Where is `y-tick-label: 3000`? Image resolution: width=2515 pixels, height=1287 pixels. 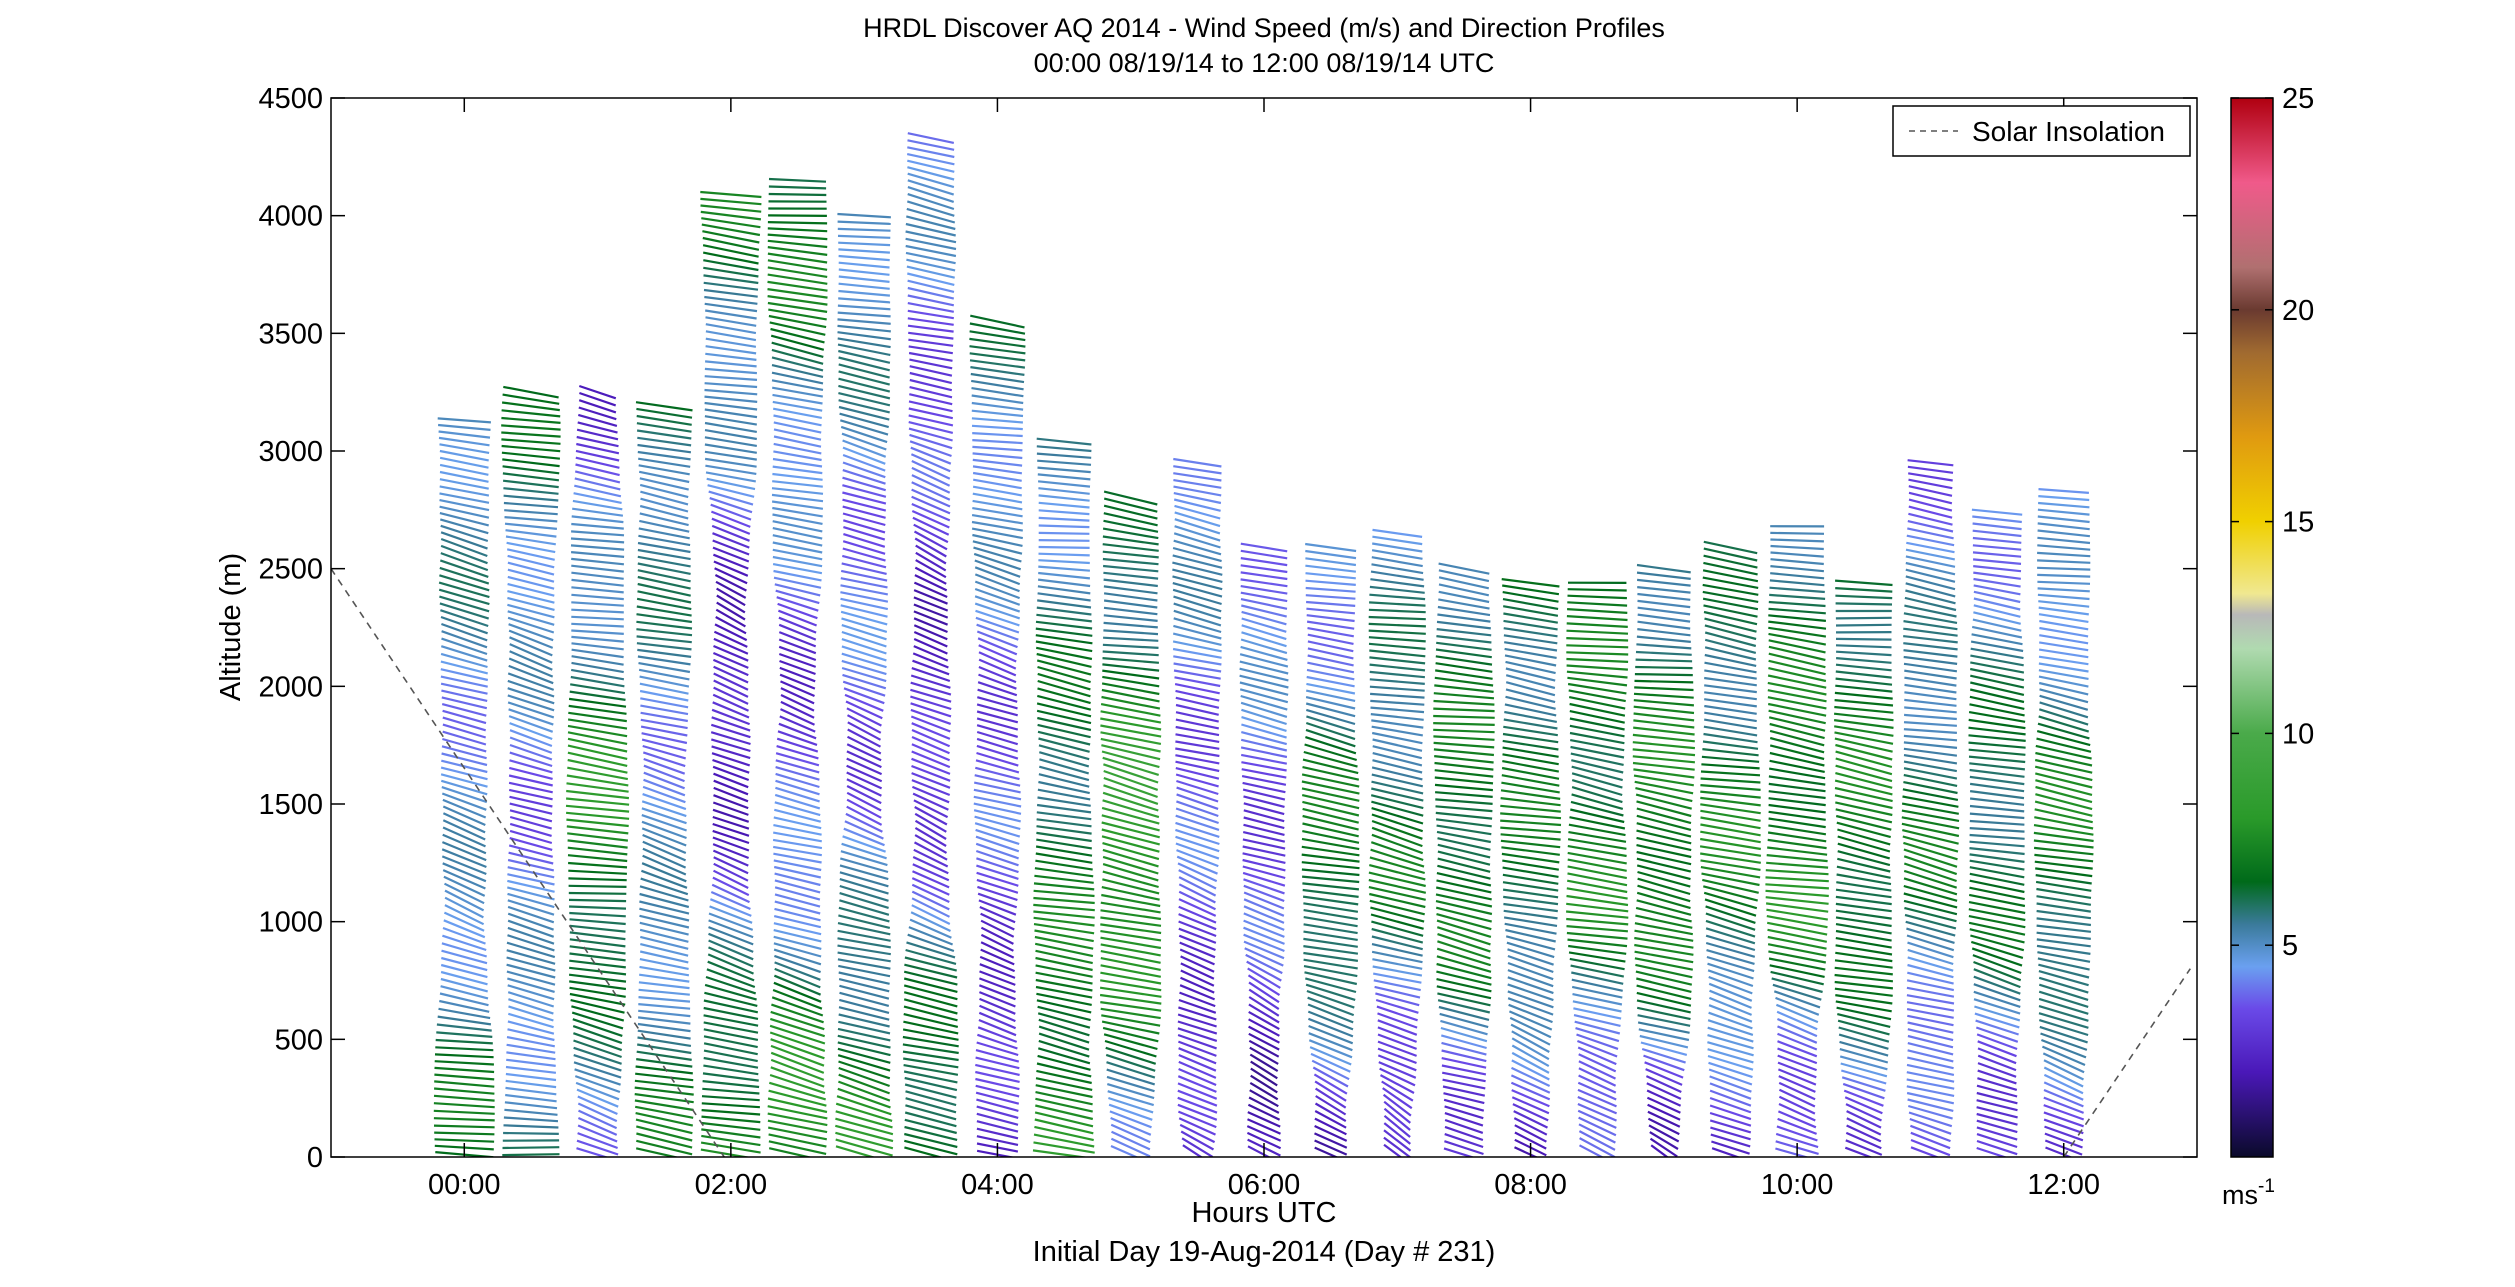 y-tick-label: 3000 is located at coordinates (290, 452).